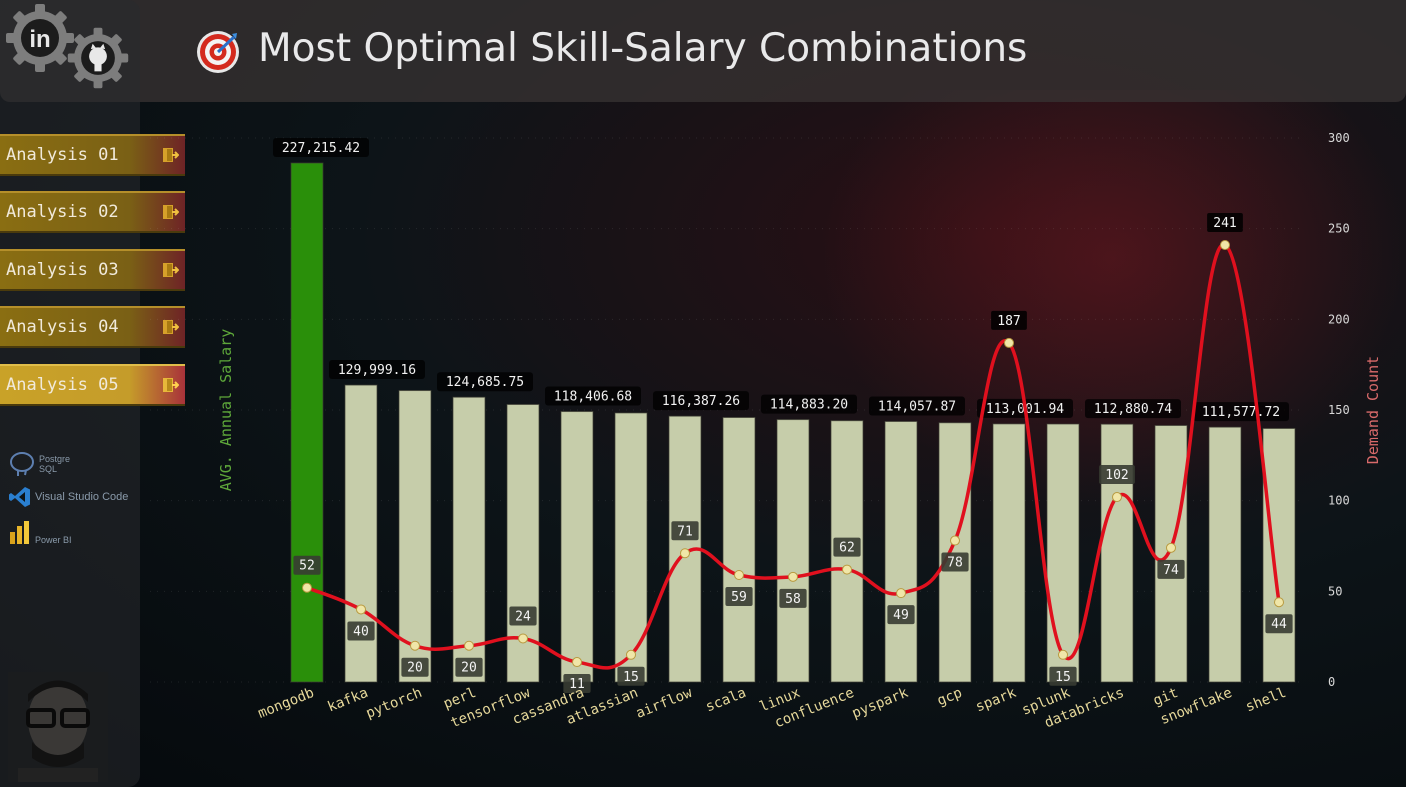 This screenshot has width=1406, height=787. What do you see at coordinates (793, 551) in the screenshot?
I see `bar-linux` at bounding box center [793, 551].